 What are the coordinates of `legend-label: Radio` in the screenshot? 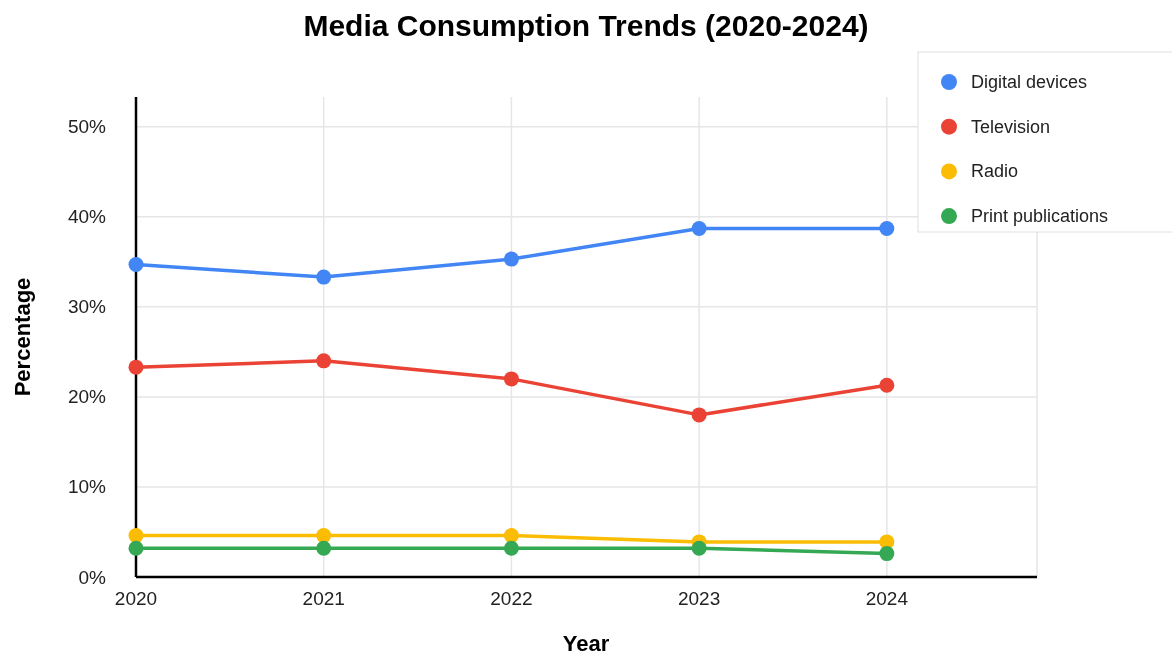 It's located at (995, 171).